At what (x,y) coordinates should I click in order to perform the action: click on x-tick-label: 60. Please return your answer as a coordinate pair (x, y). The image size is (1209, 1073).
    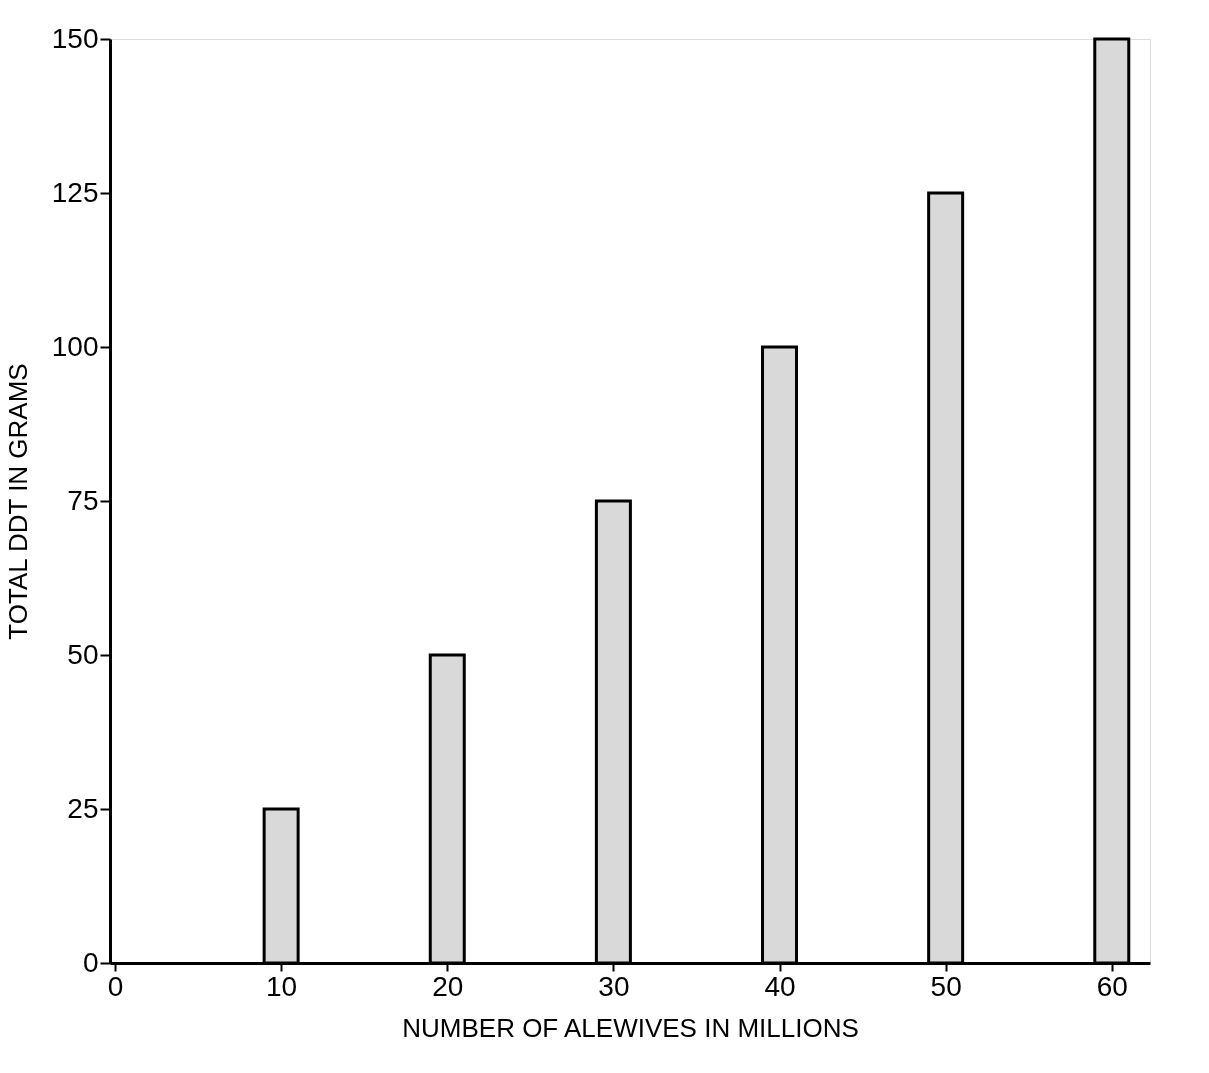
    Looking at the image, I should click on (1112, 986).